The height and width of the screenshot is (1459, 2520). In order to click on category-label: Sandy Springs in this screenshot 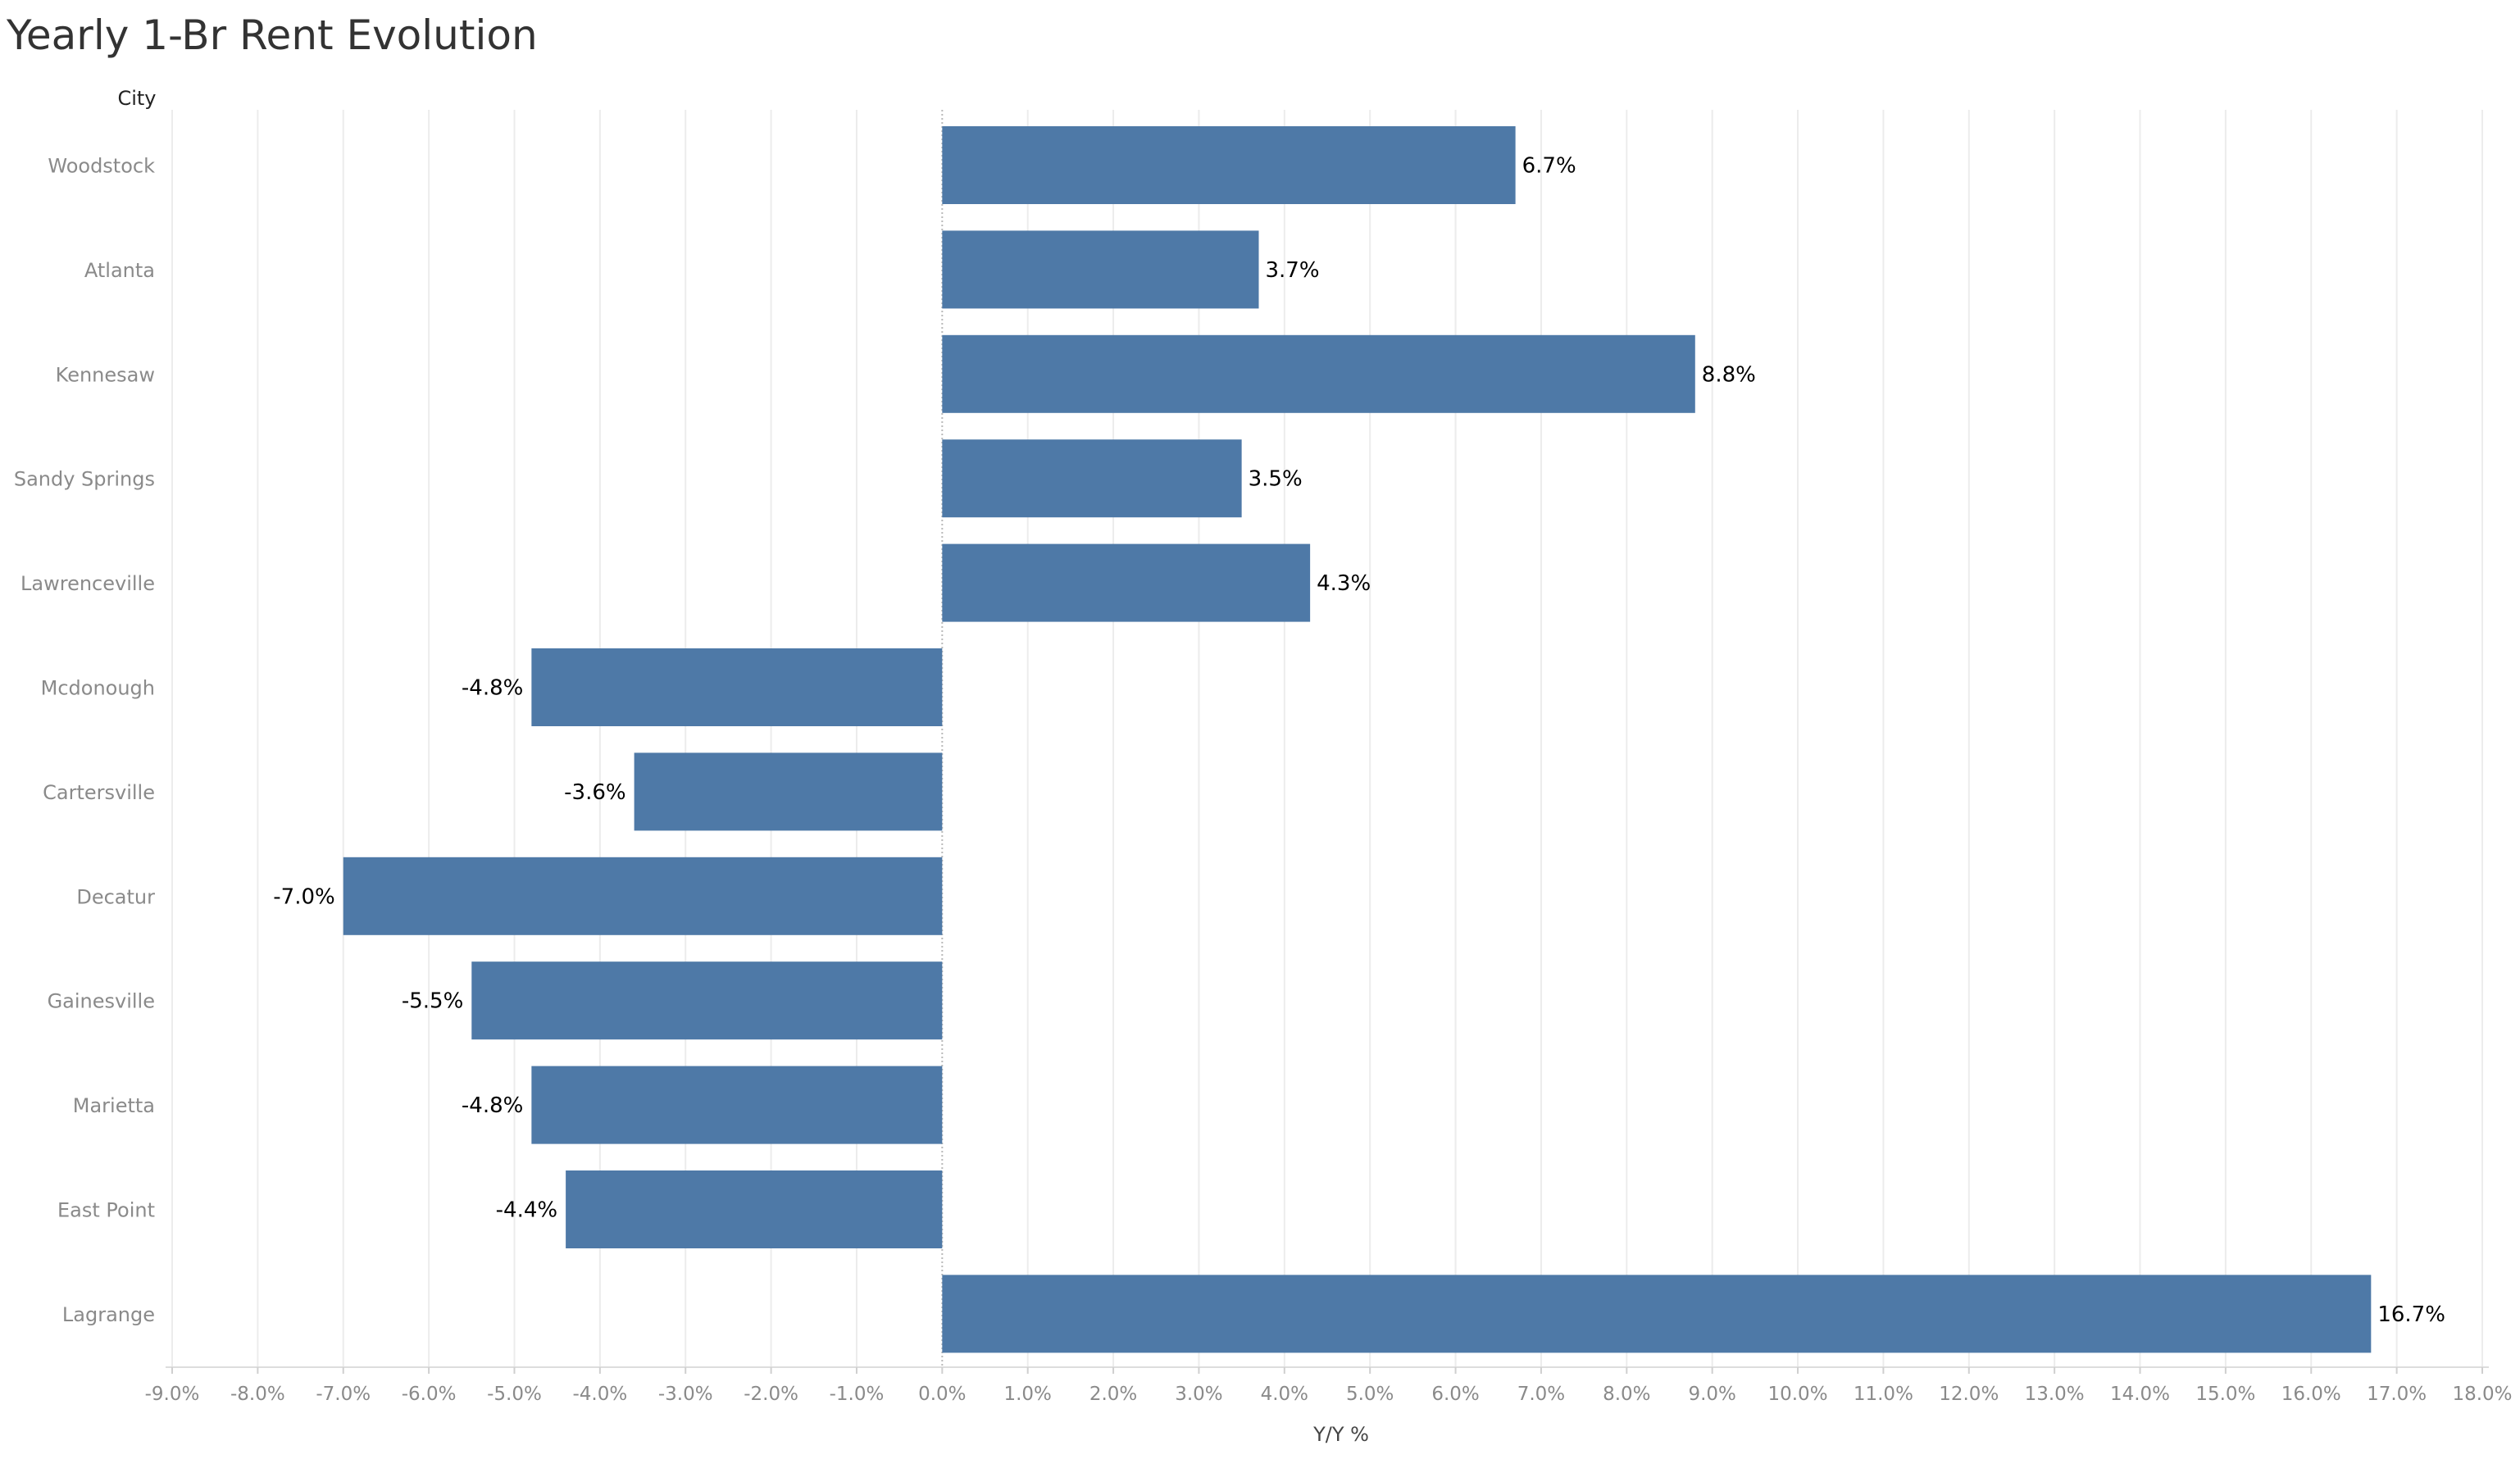, I will do `click(84, 479)`.